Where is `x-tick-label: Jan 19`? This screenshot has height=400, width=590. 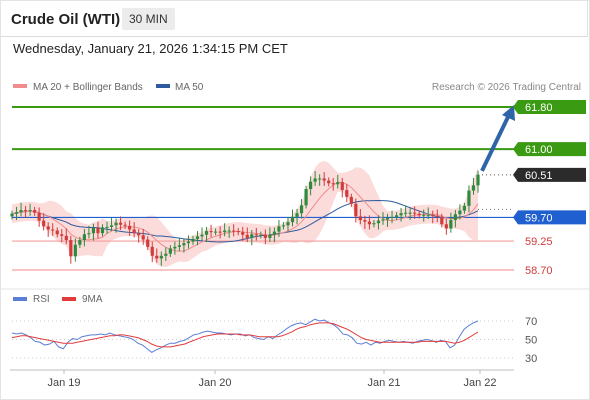
x-tick-label: Jan 19 is located at coordinates (63, 383).